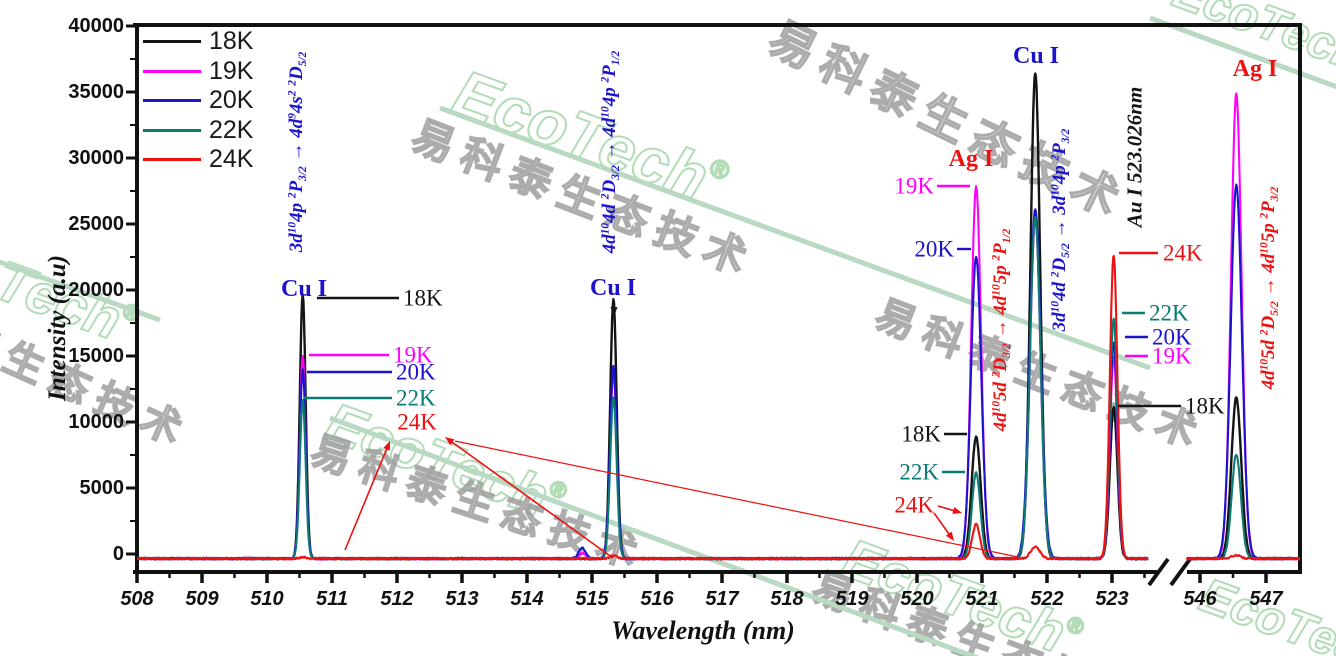 The width and height of the screenshot is (1336, 656). What do you see at coordinates (172, 42) in the screenshot?
I see `legend-swatch-18K` at bounding box center [172, 42].